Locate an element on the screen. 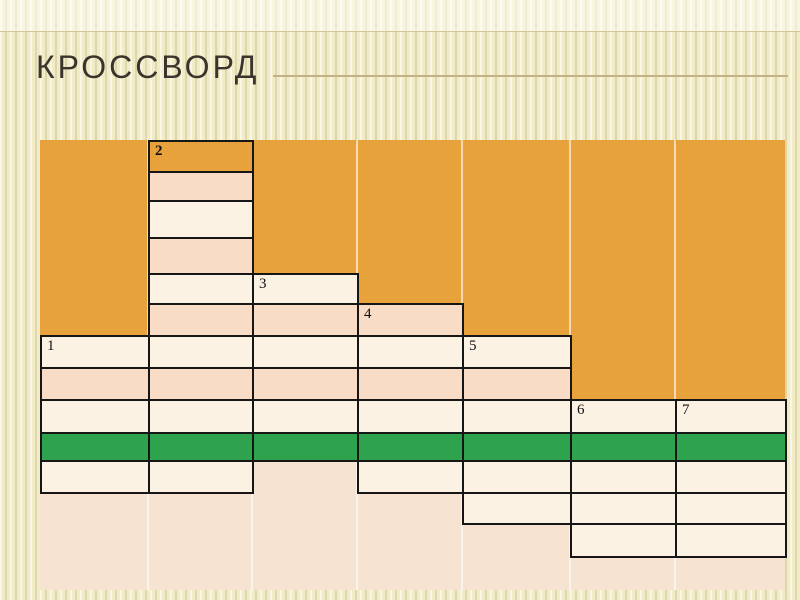  table-gridline is located at coordinates (675, 365).